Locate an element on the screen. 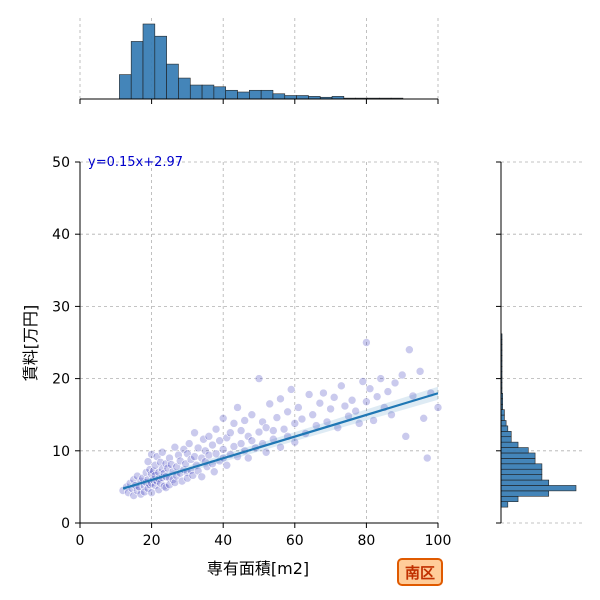 This screenshot has height=600, width=600. x-tick-label: 80 is located at coordinates (366, 541).